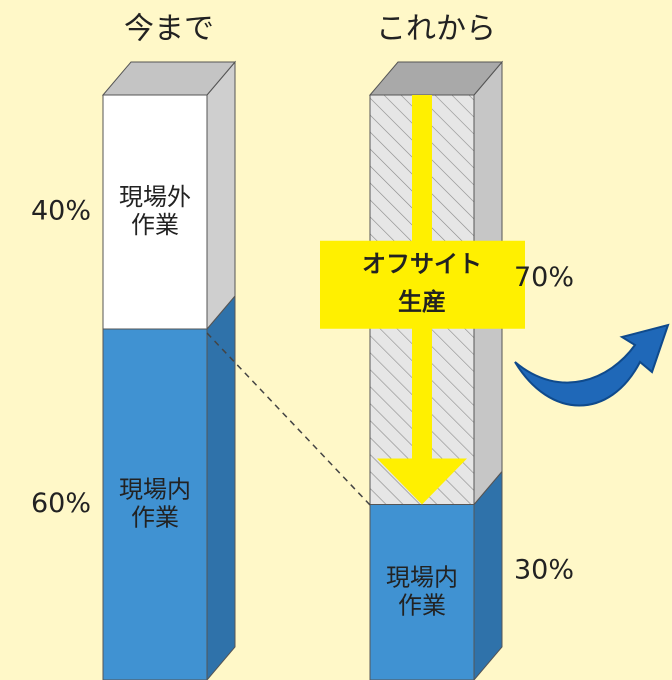 This screenshot has height=680, width=672. Describe the element at coordinates (436, 29) in the screenshot. I see `category-label: これから` at that location.